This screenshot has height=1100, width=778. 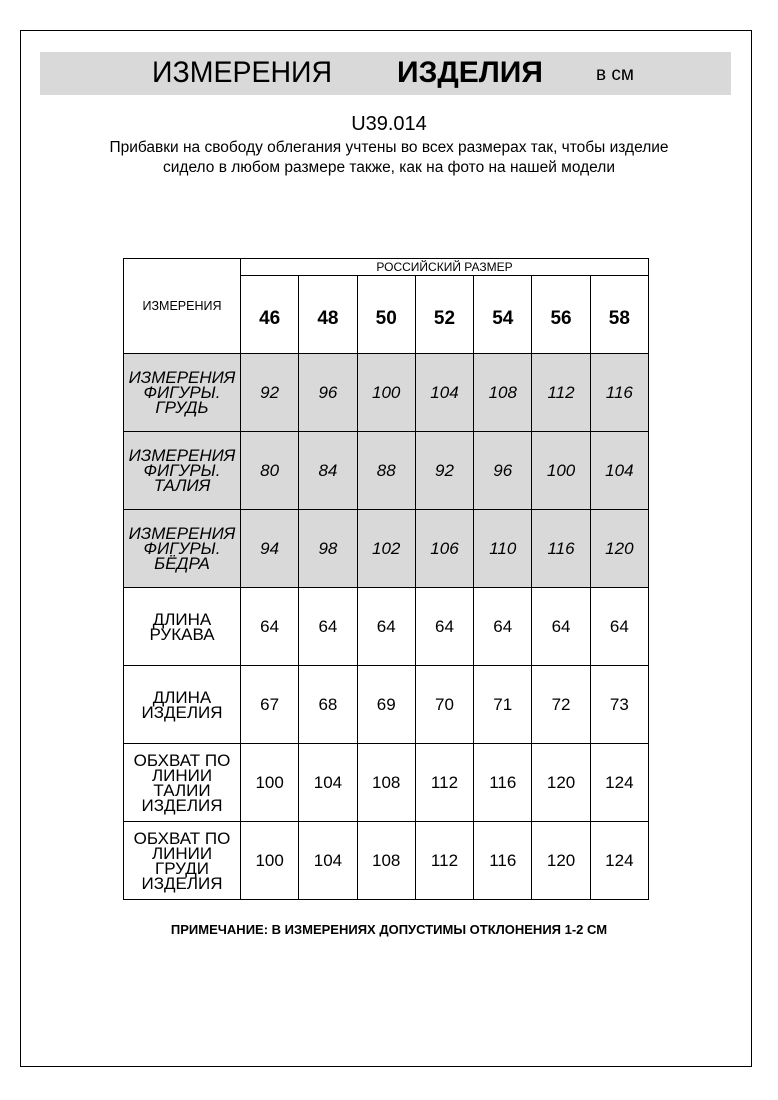 I want to click on size-header: 54, so click(x=503, y=314).